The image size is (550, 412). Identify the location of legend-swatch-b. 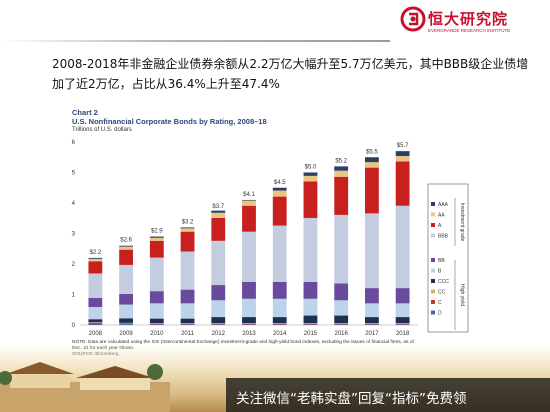
(433, 270).